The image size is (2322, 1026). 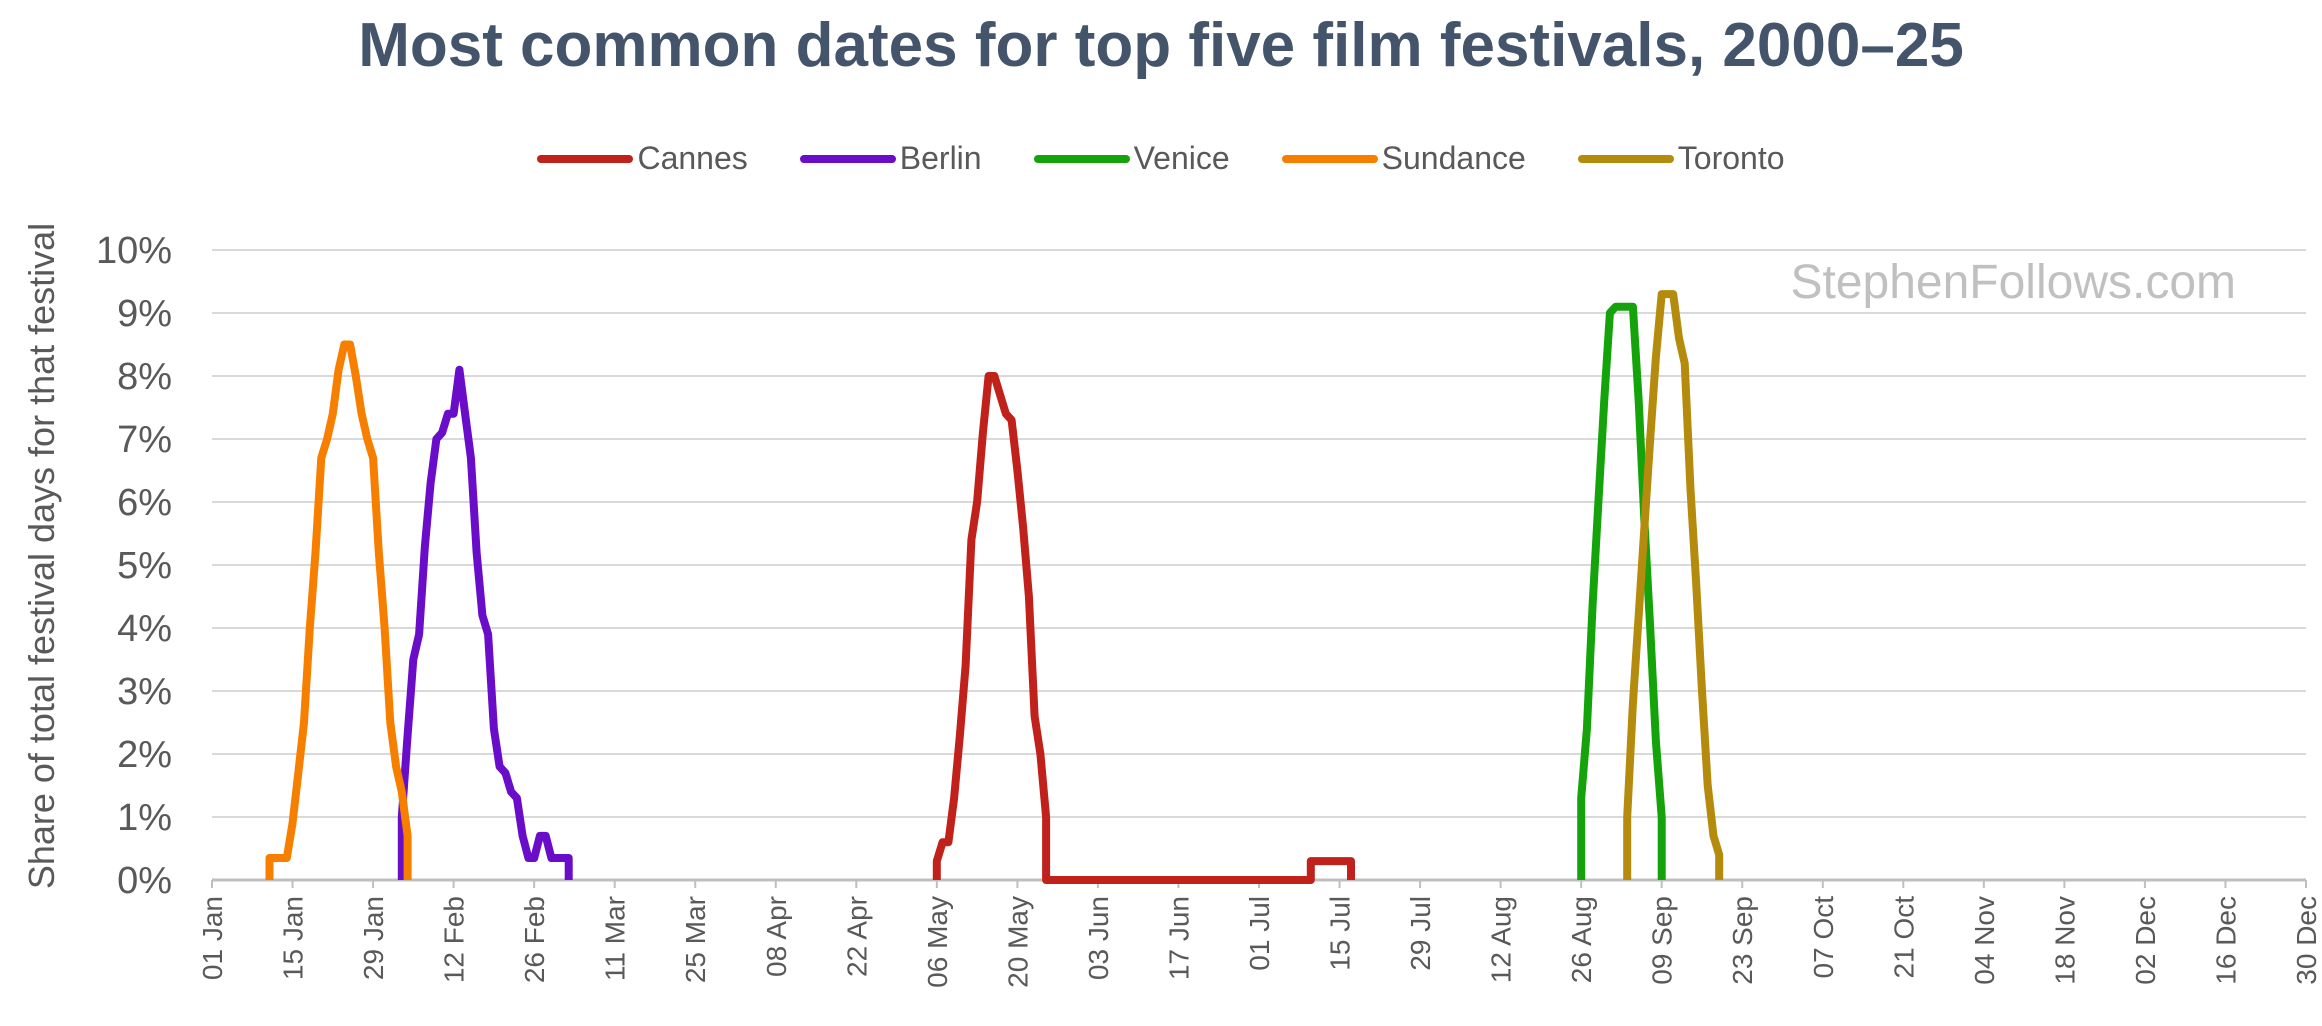 What do you see at coordinates (144, 566) in the screenshot?
I see `y-tick-label: 5%` at bounding box center [144, 566].